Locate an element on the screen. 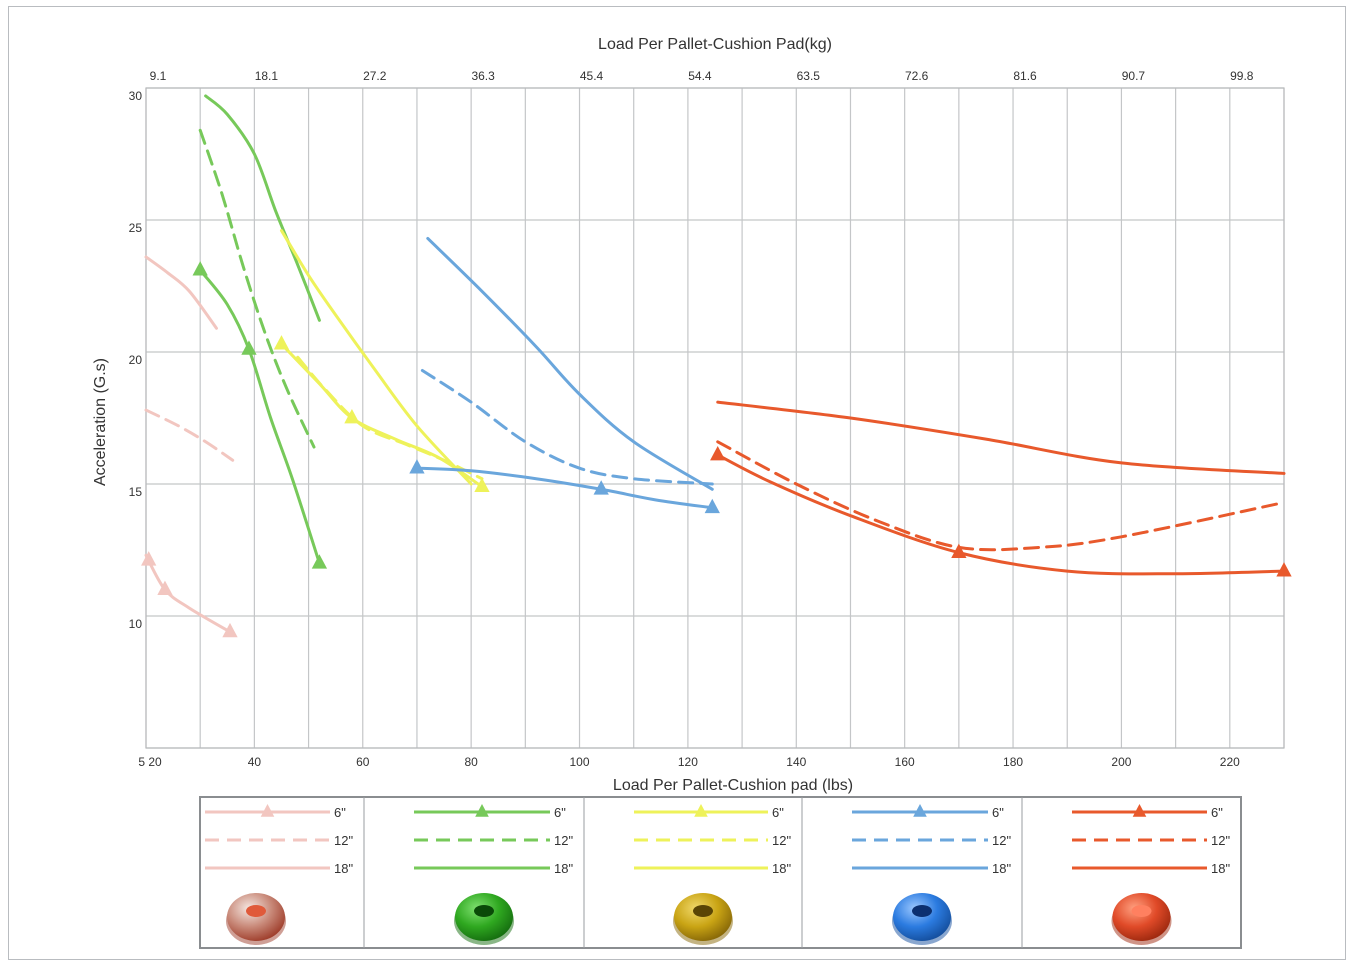  x-tick-label: 5 20 is located at coordinates (150, 762).